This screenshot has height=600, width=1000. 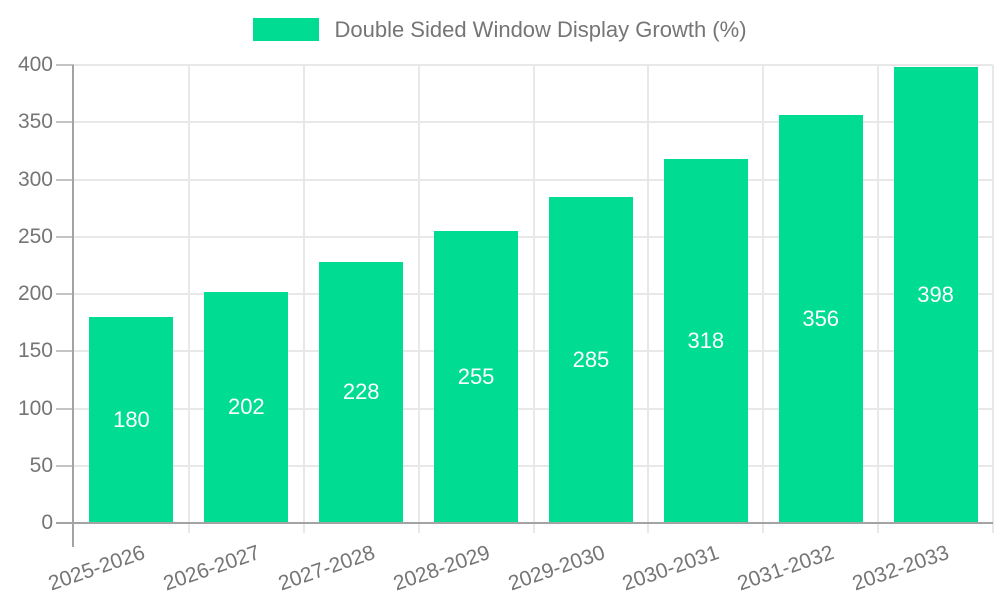 I want to click on legend-swatch, so click(x=286, y=29).